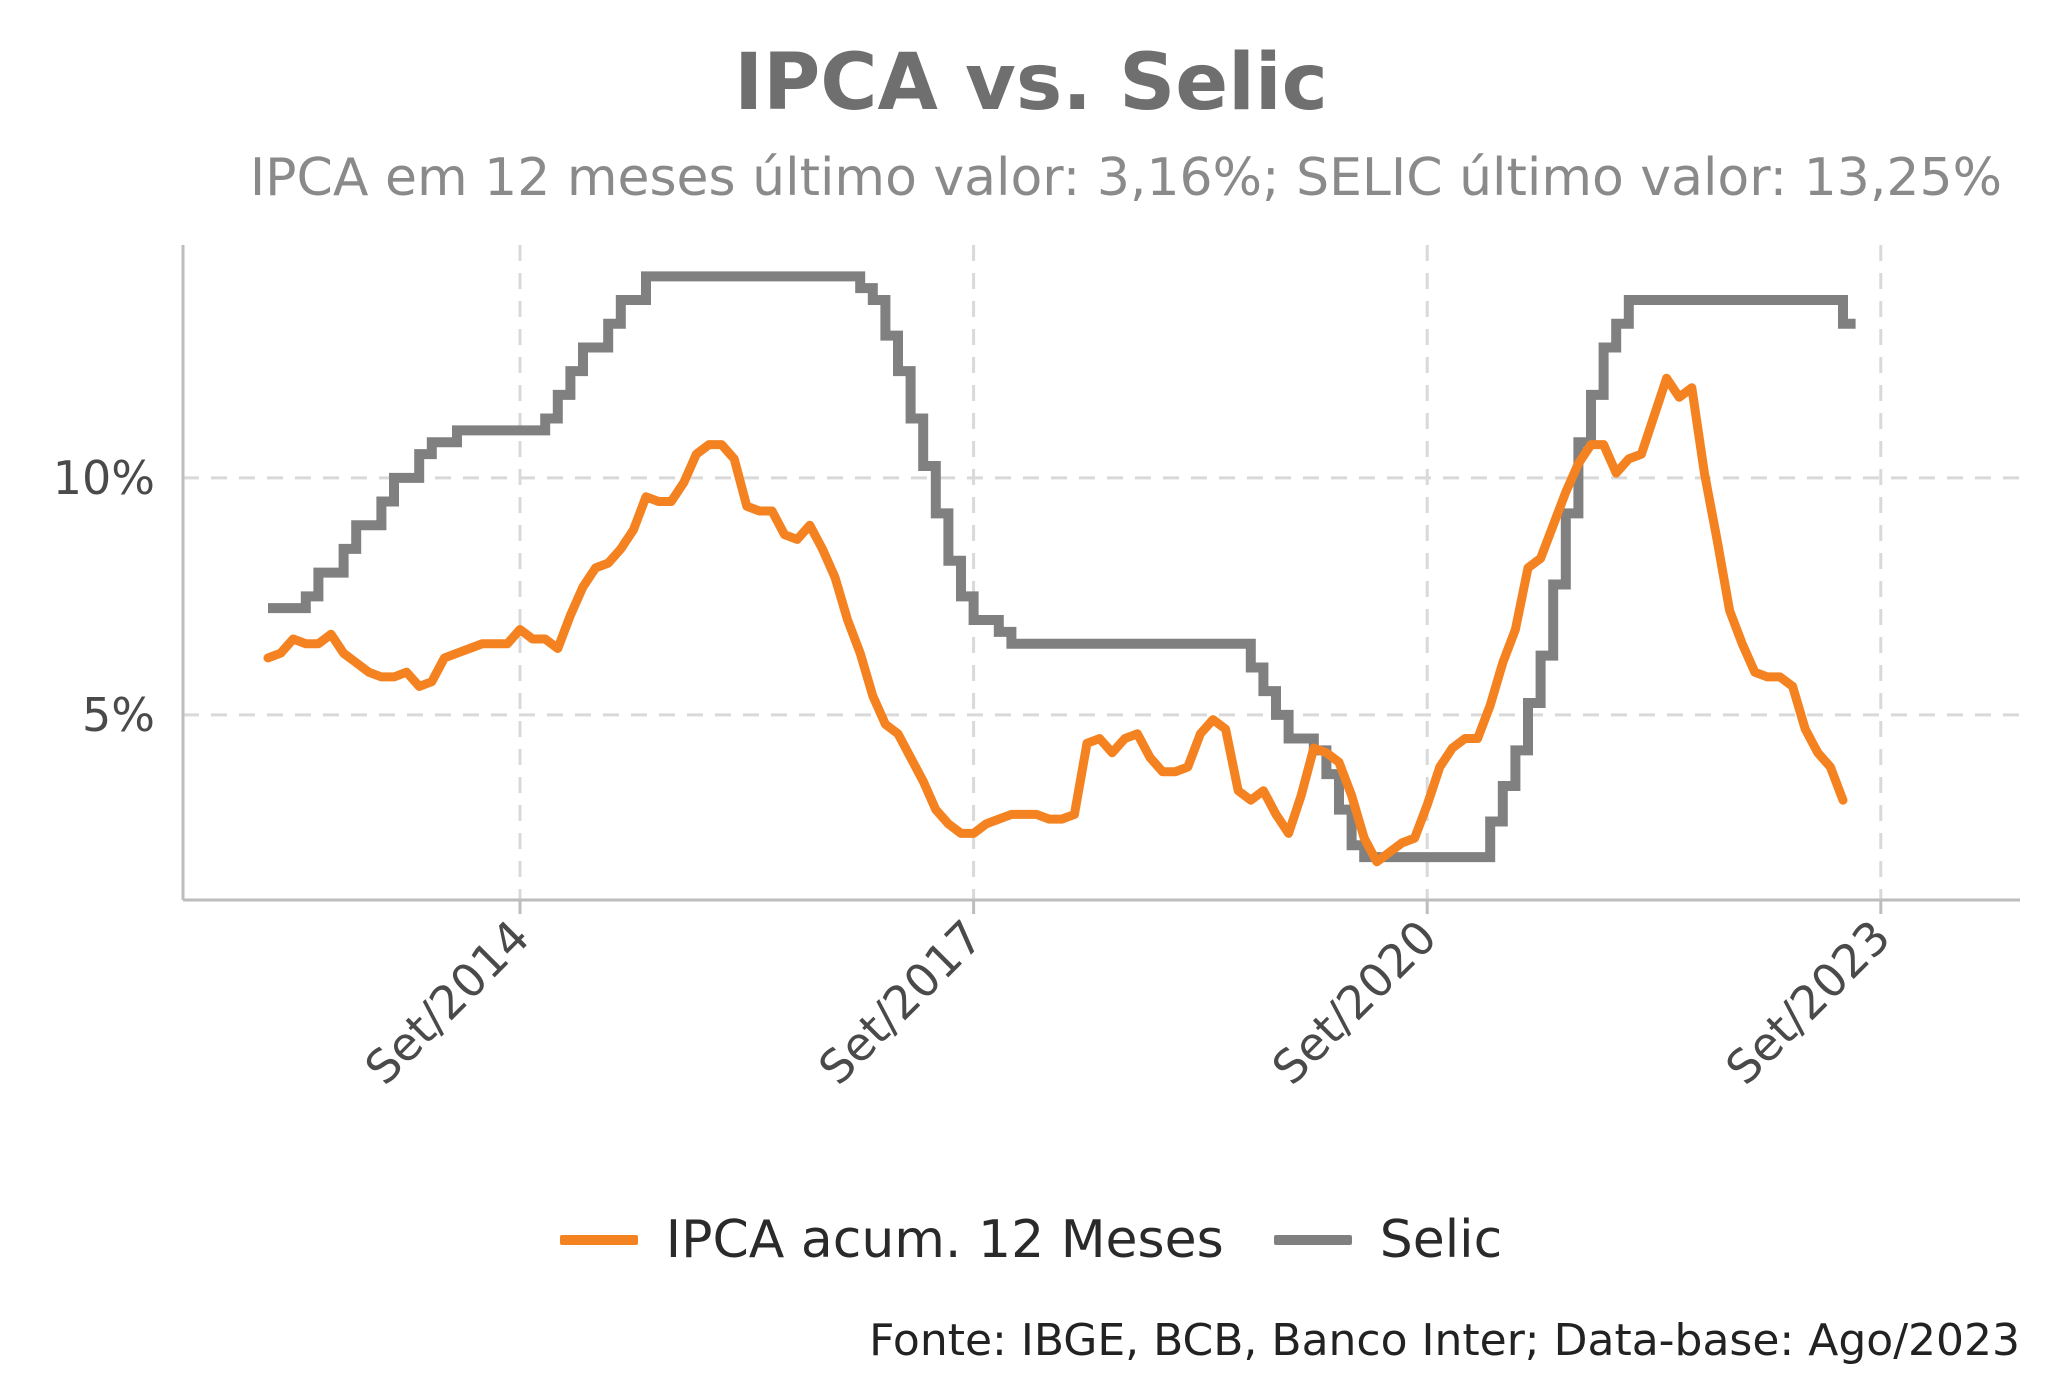  I want to click on x-tick-label: Set/2014, so click(446, 1002).